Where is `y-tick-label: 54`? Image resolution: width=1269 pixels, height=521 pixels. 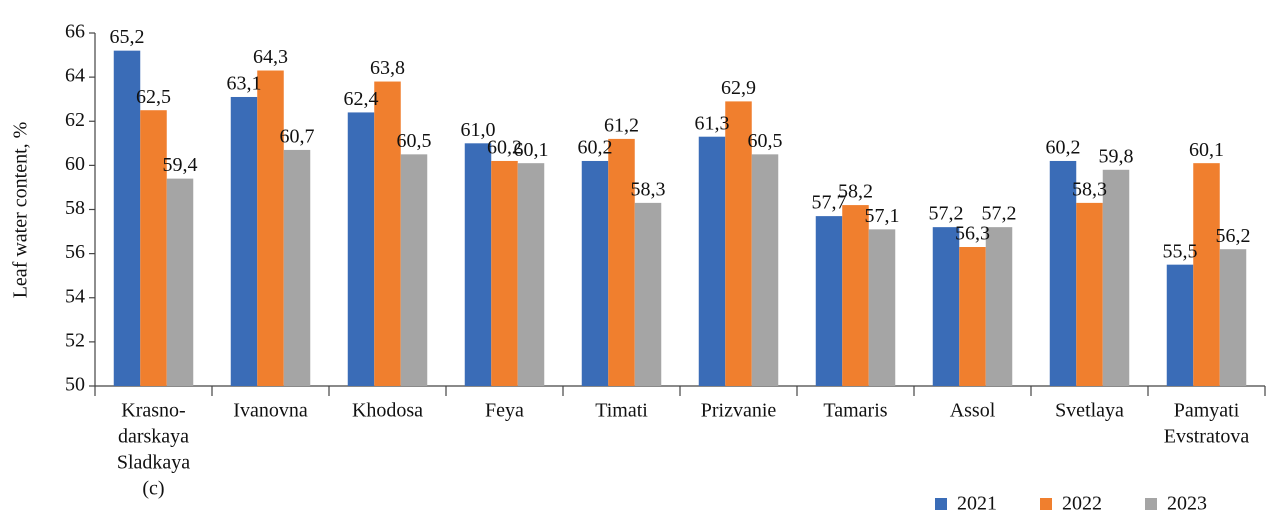 y-tick-label: 54 is located at coordinates (75, 296).